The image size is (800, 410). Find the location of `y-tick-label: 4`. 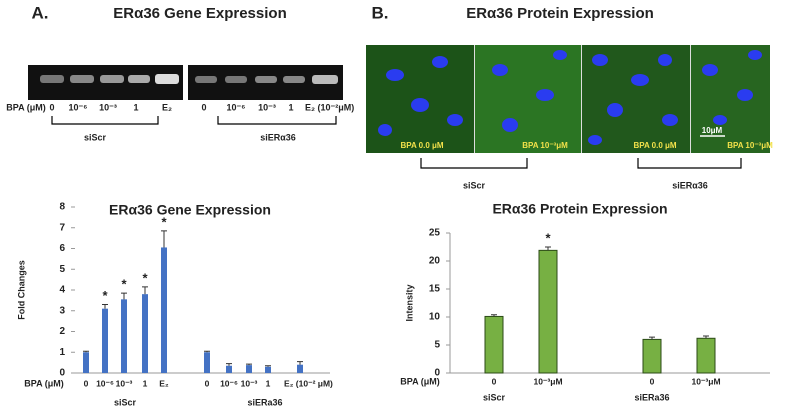

y-tick-label: 4 is located at coordinates (62, 290).